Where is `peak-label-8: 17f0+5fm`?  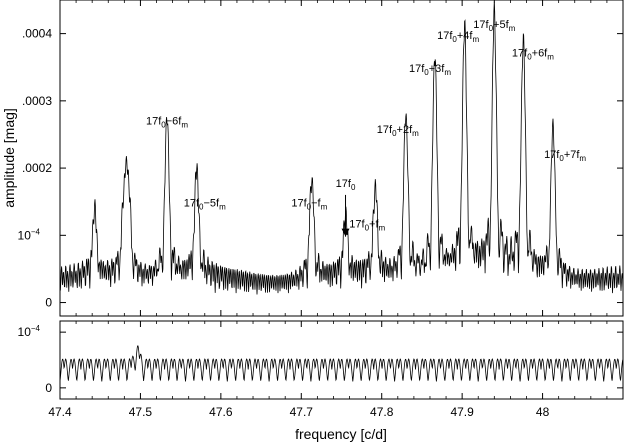 peak-label-8: 17f0+5fm is located at coordinates (494, 26).